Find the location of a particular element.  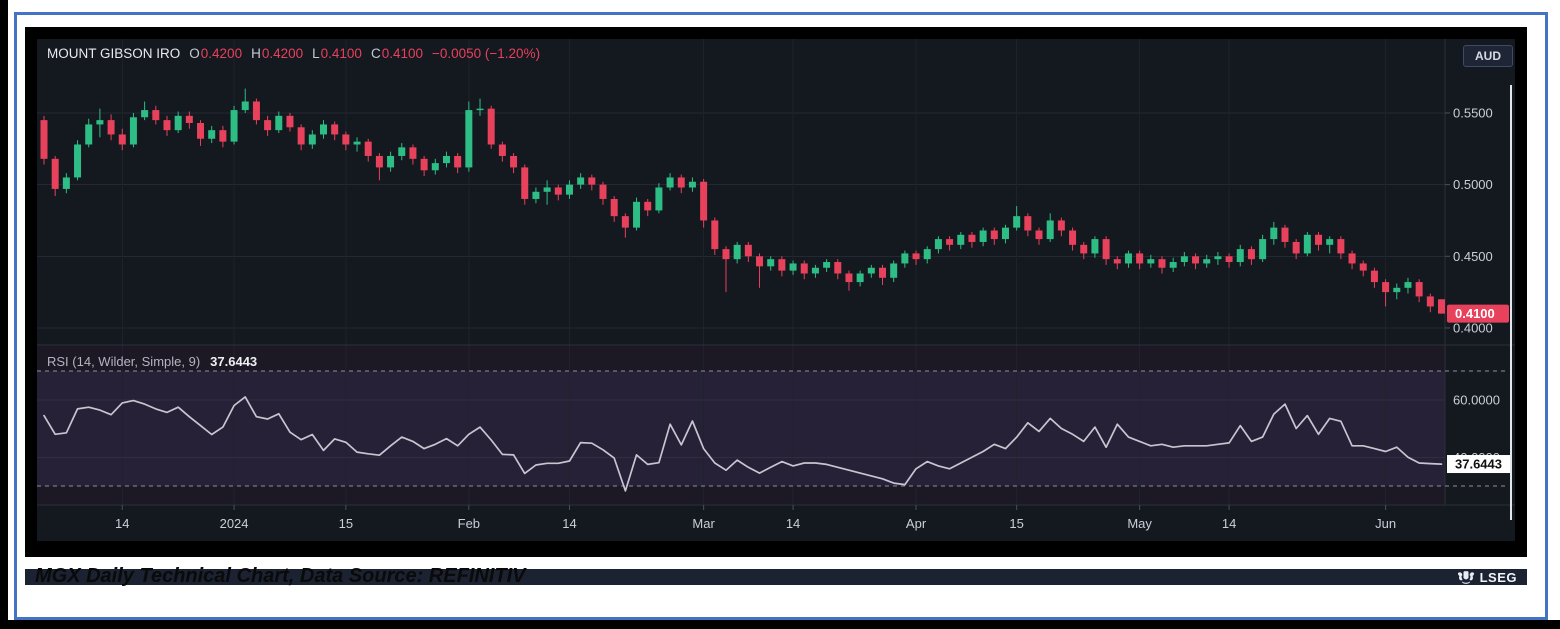

svg-text: Jun is located at coordinates (1385, 523).